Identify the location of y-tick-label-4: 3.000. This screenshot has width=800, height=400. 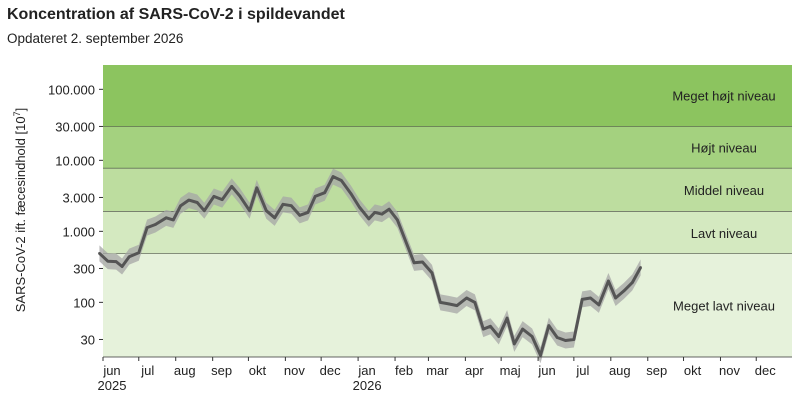
(78, 197).